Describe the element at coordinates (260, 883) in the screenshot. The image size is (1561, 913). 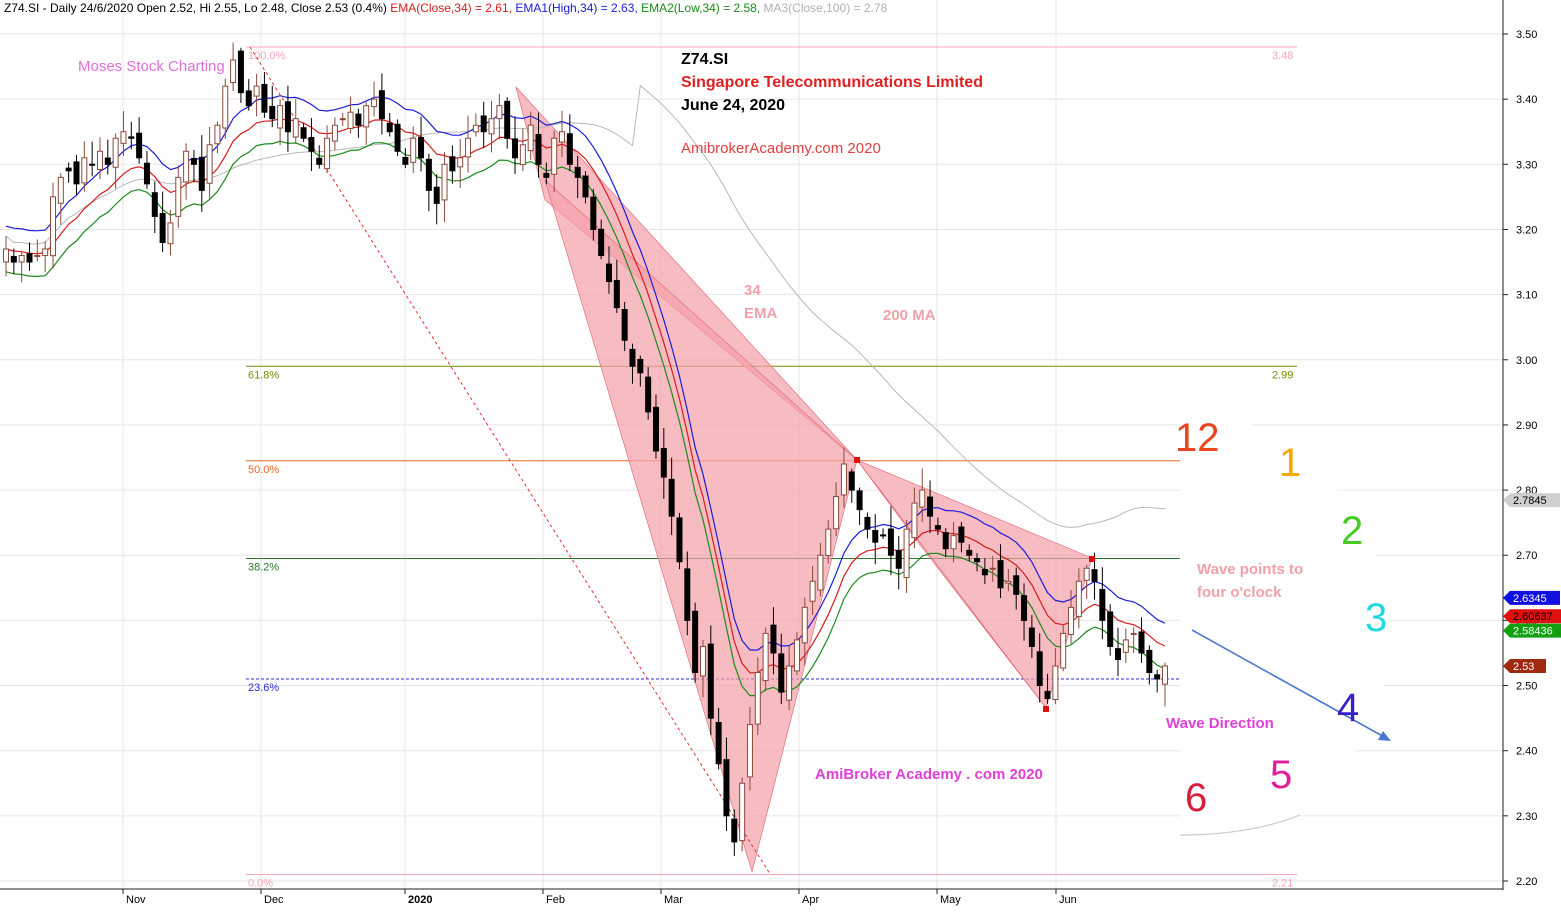
I see `fib-label: 0.0%` at that location.